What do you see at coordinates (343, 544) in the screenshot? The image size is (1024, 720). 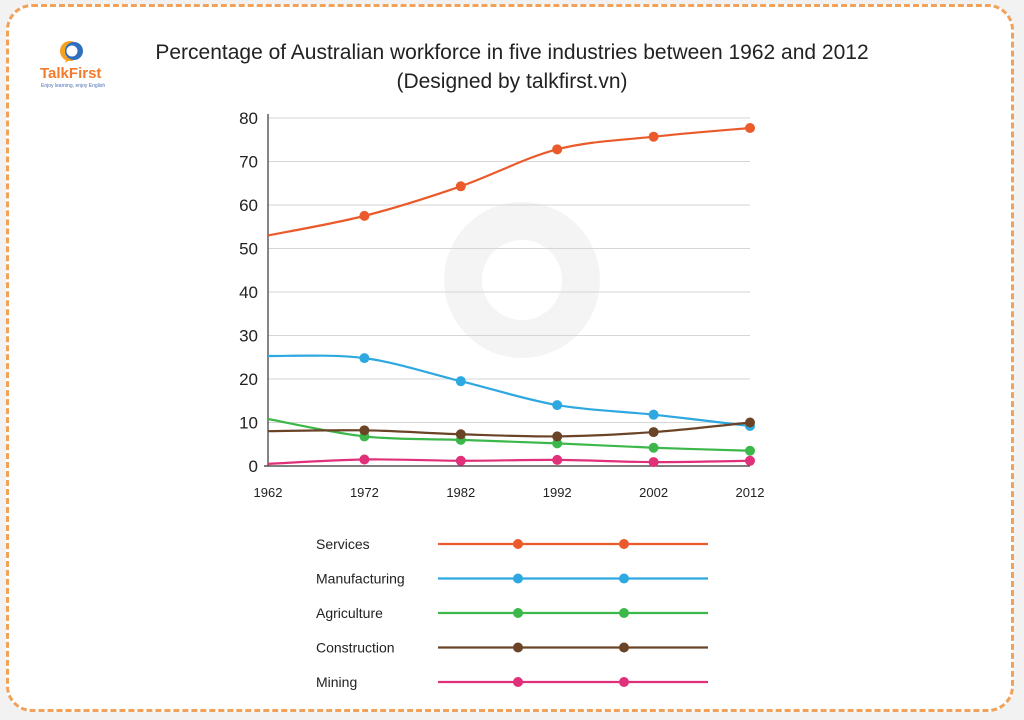 I see `legend-label: Services` at bounding box center [343, 544].